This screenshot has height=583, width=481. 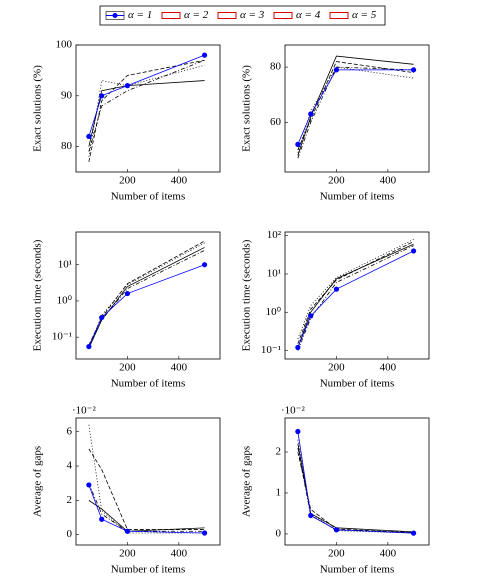 I want to click on legend-label: α = 5, so click(x=364, y=15).